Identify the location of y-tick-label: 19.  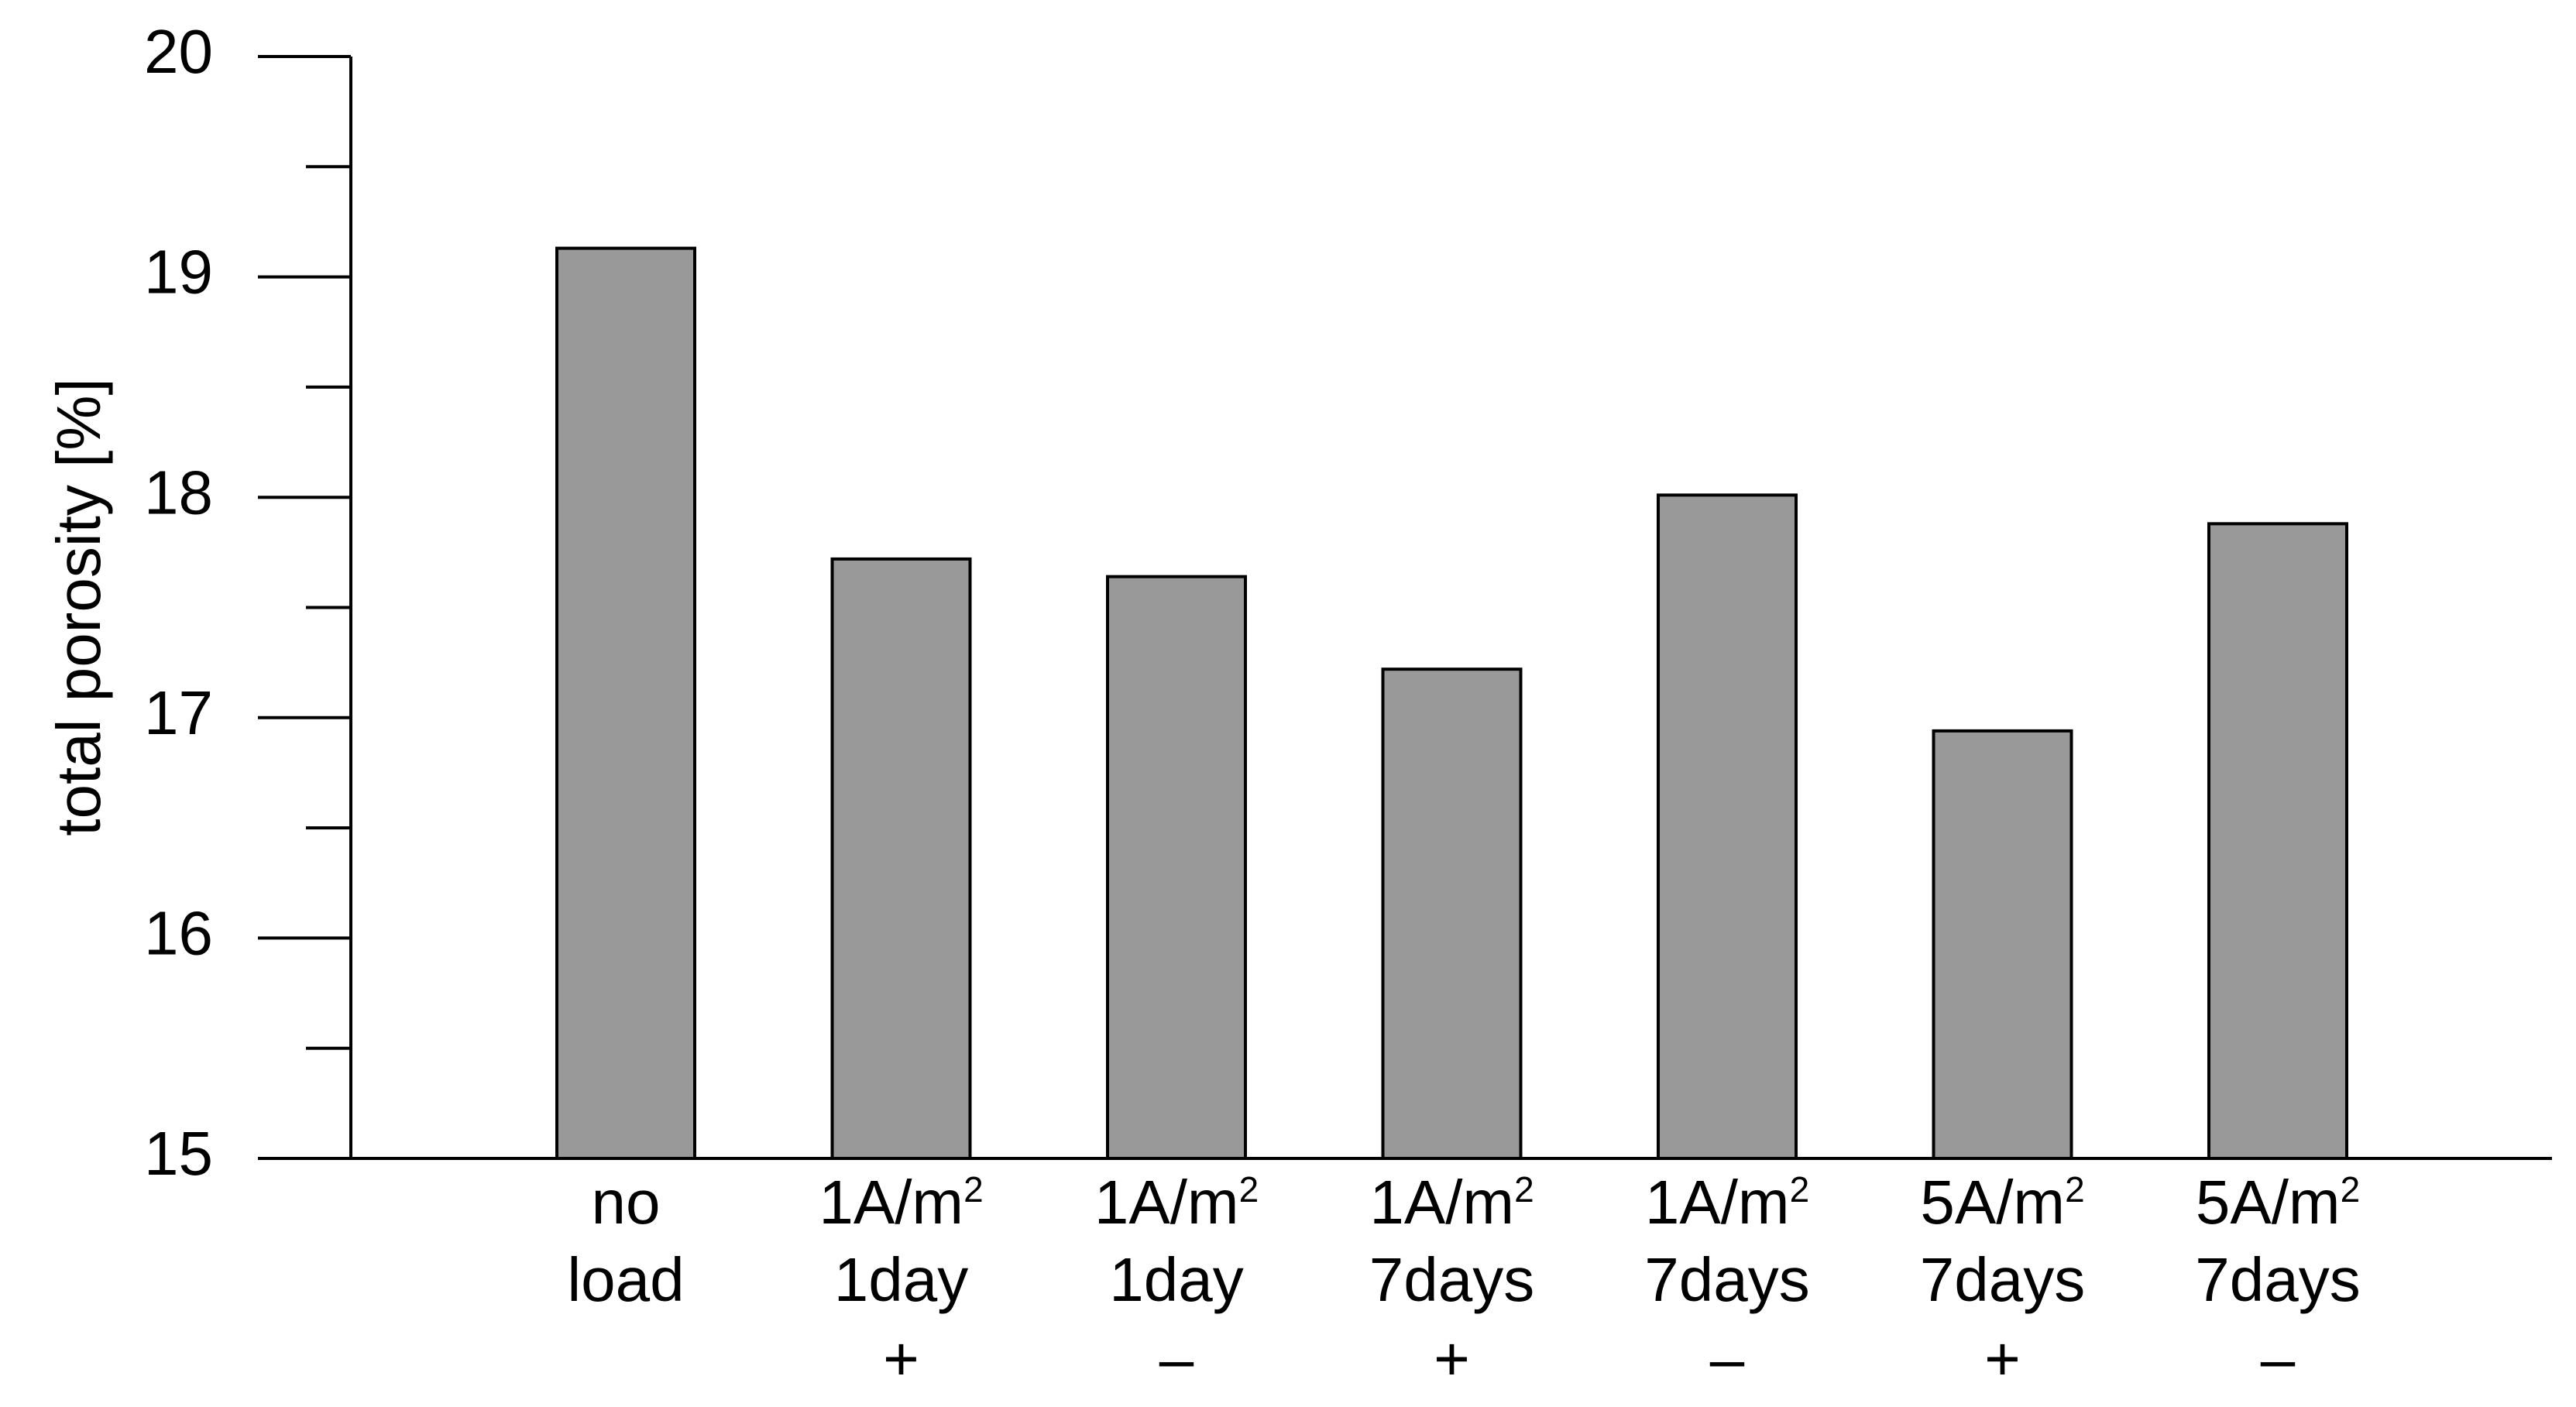
(178, 272).